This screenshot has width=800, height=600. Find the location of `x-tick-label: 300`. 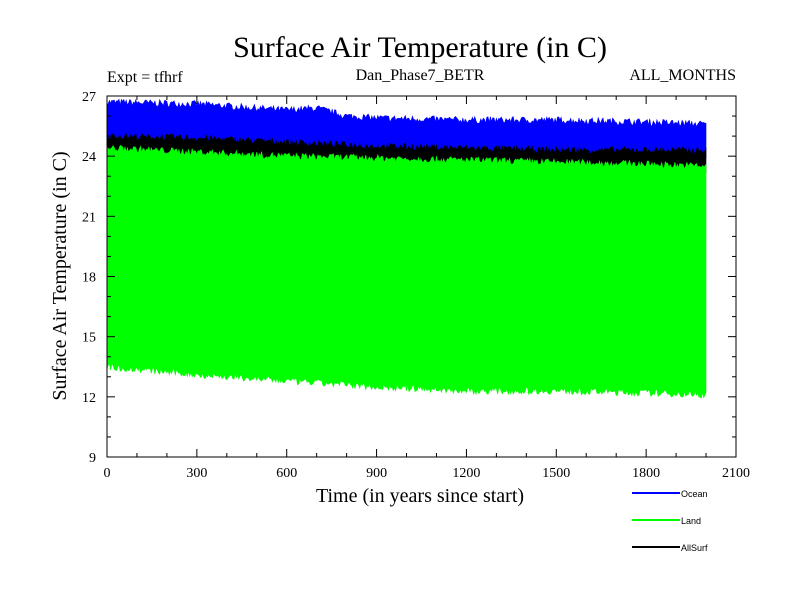

x-tick-label: 300 is located at coordinates (196, 473).